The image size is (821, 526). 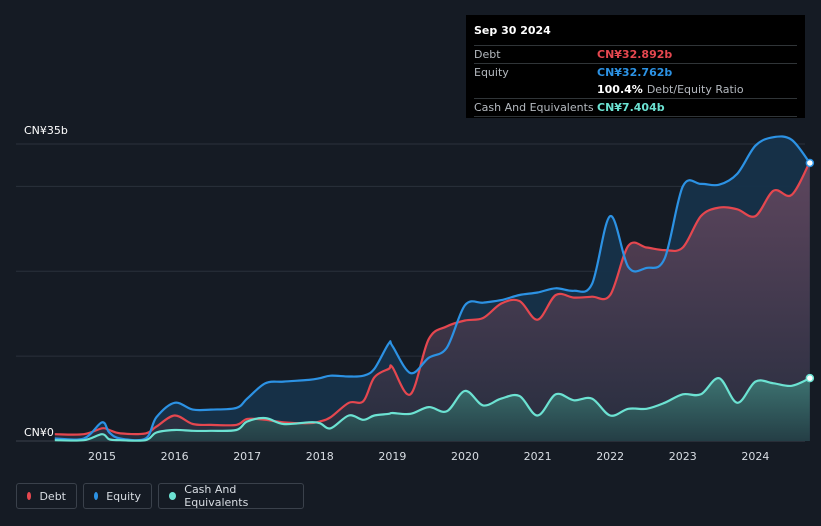 What do you see at coordinates (29, 496) in the screenshot?
I see `legend-debt-dot` at bounding box center [29, 496].